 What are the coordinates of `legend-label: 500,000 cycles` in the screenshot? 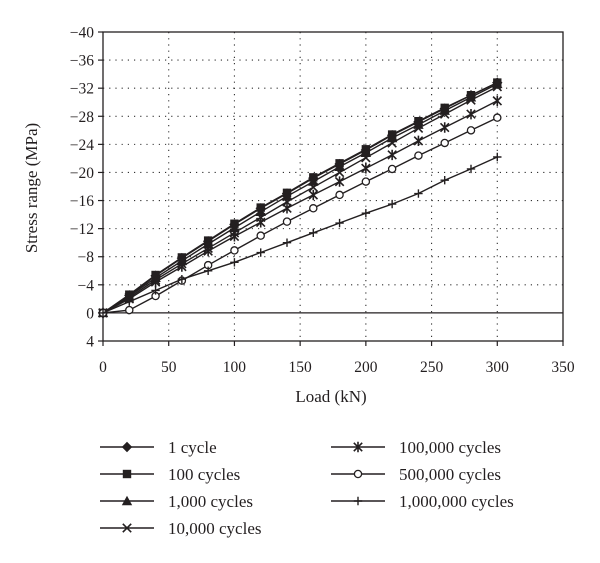 It's located at (450, 474).